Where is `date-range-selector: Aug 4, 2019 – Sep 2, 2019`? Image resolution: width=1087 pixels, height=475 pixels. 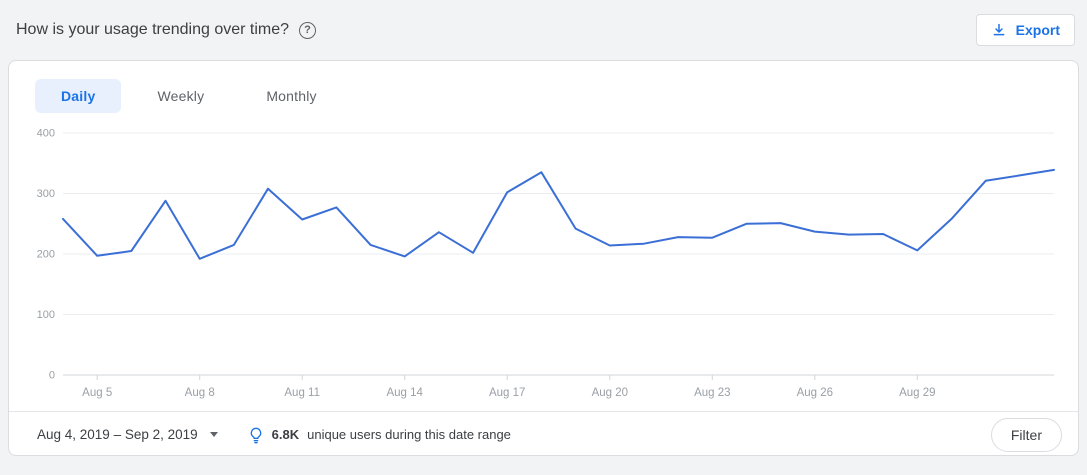
date-range-selector: Aug 4, 2019 – Sep 2, 2019 is located at coordinates (127, 434).